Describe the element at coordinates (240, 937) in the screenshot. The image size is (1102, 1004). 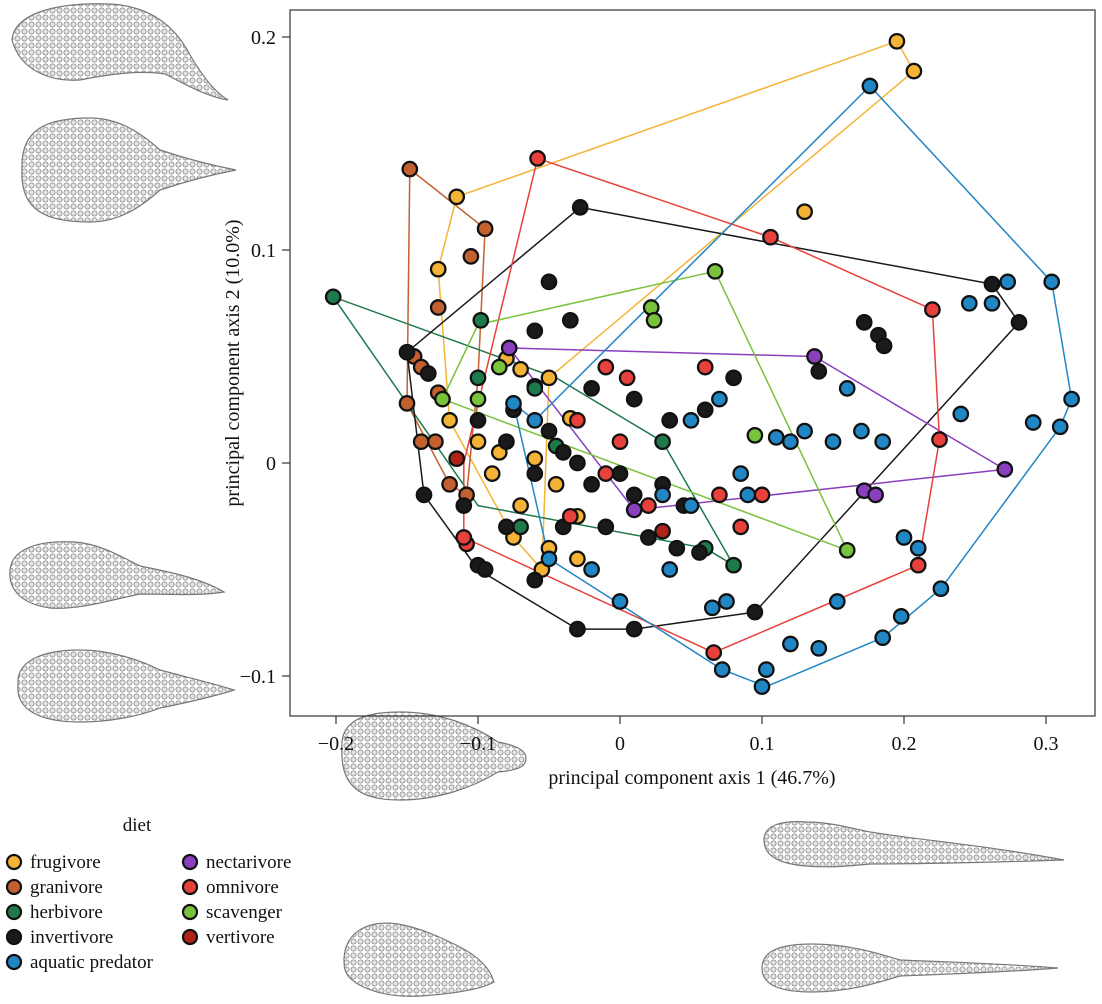
I see `legend-label-vertivore: vertivore` at that location.